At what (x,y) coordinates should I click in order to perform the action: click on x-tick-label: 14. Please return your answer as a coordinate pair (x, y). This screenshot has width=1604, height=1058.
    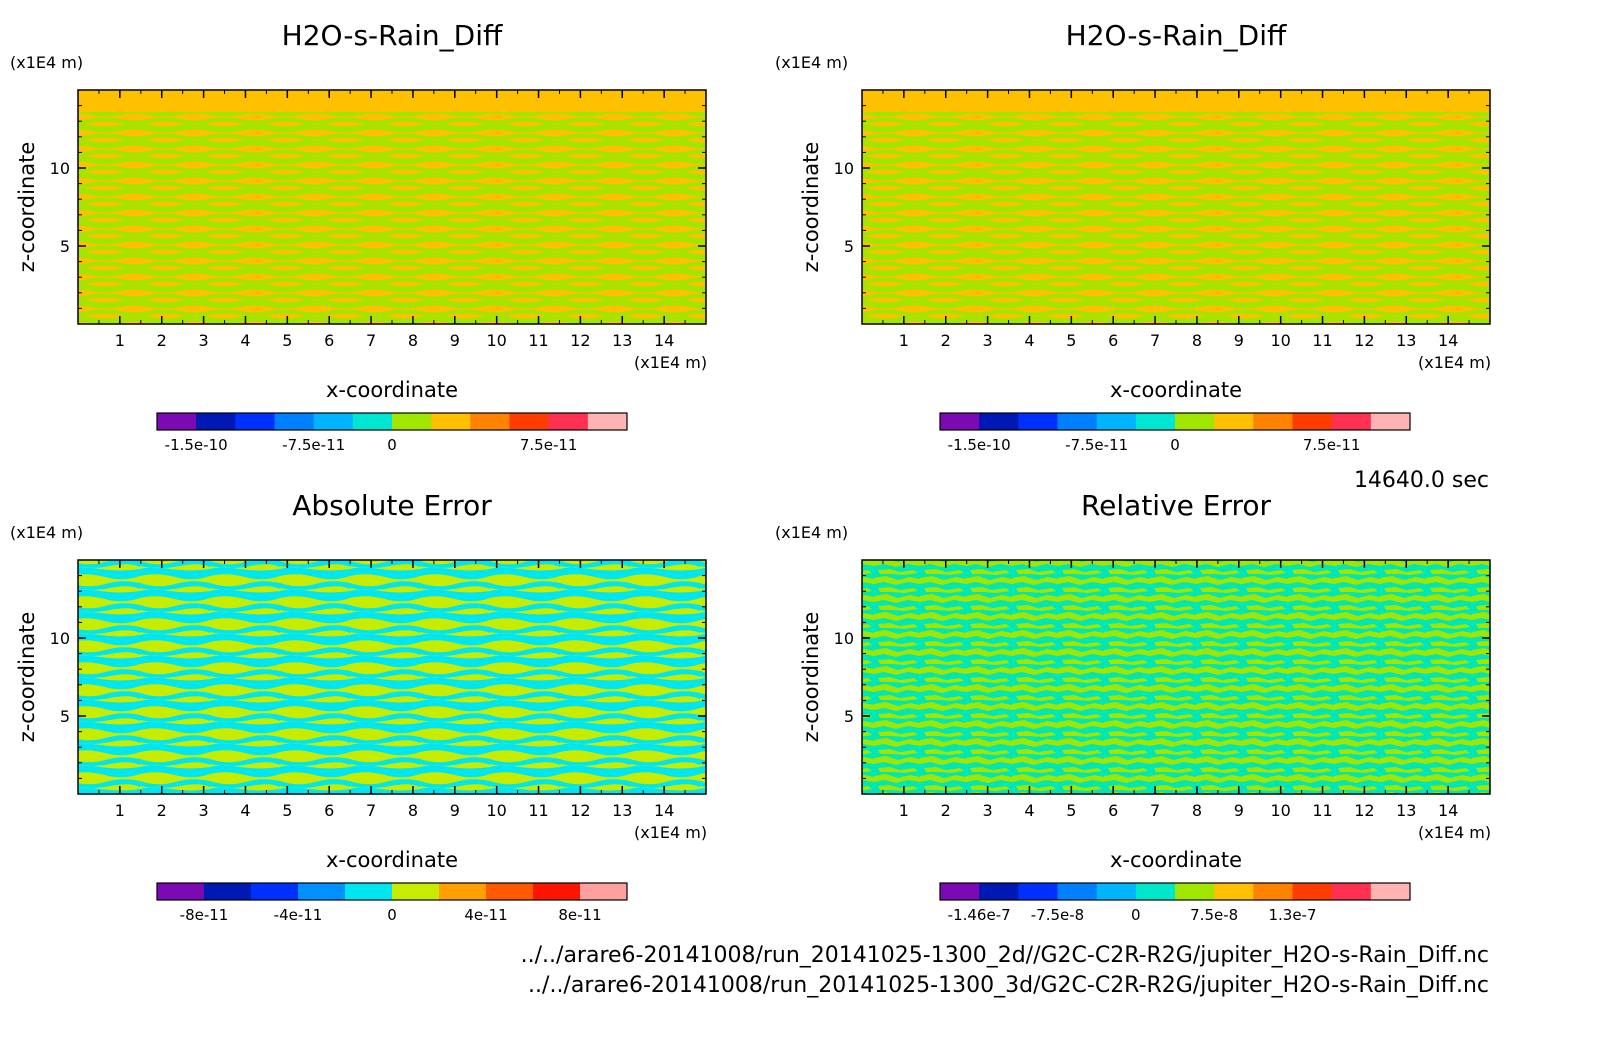
    Looking at the image, I should click on (664, 340).